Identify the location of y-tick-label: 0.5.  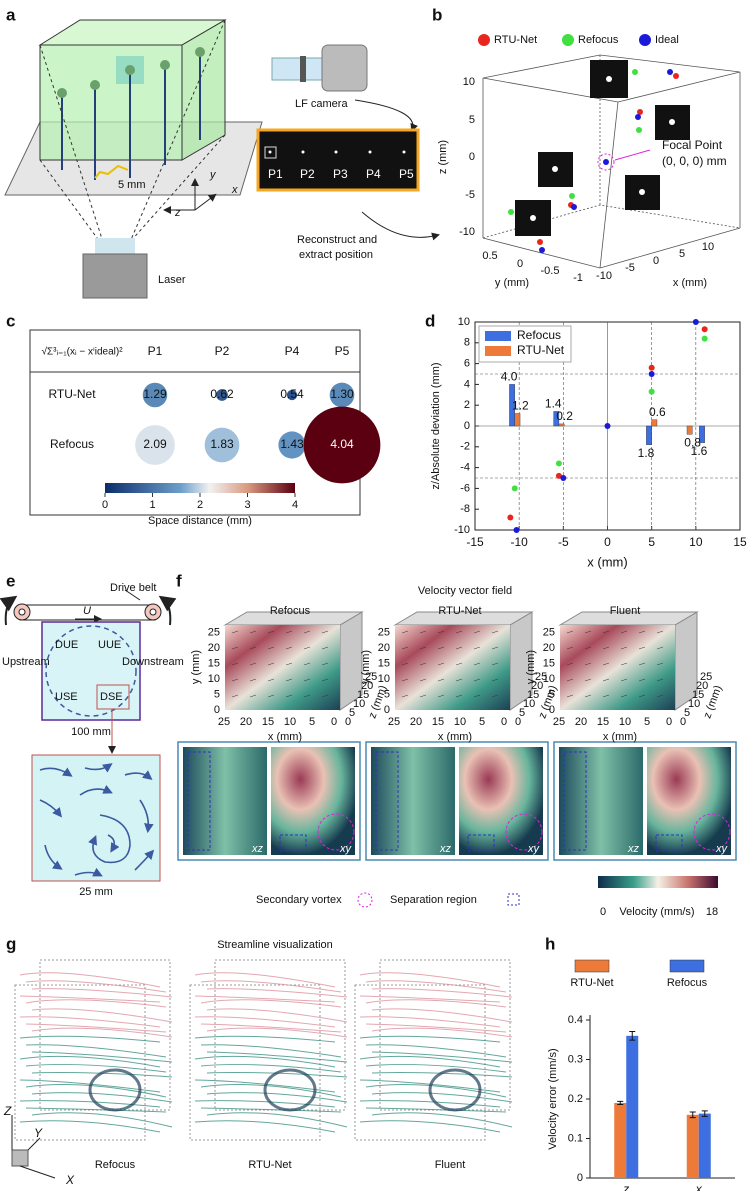
(489, 256).